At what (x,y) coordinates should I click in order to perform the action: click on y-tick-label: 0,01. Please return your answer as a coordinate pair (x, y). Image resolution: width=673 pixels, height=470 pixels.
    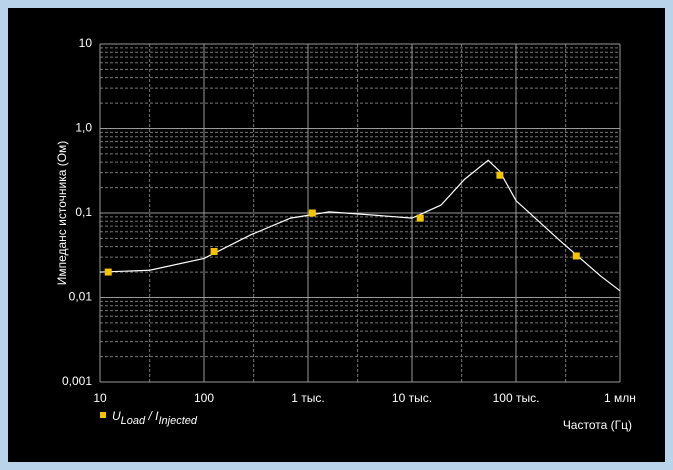
    Looking at the image, I should click on (81, 297).